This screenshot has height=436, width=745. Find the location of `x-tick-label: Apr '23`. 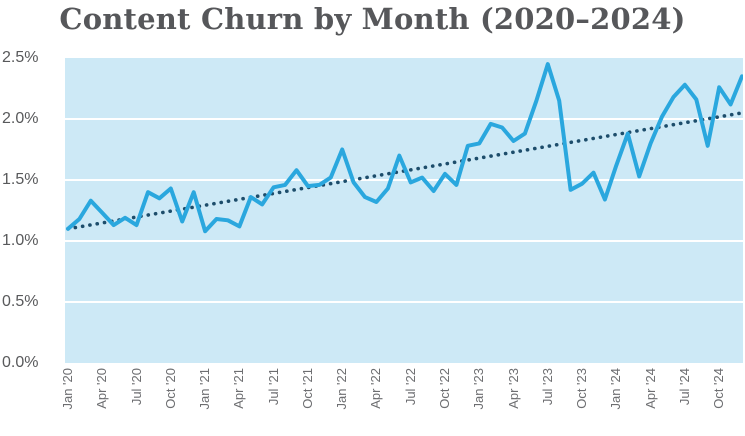

x-tick-label: Apr '23 is located at coordinates (513, 388).